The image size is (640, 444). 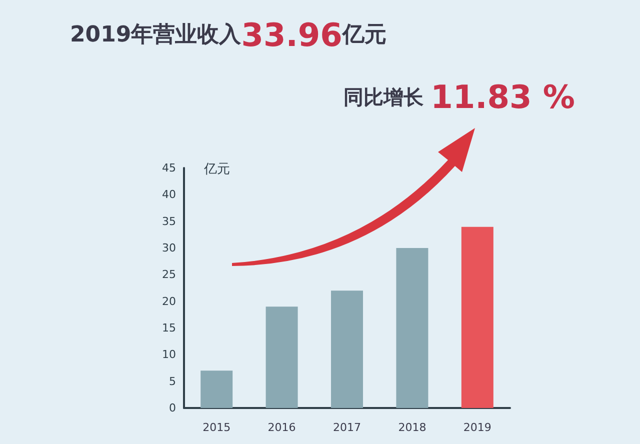 I want to click on chart-subtitle: 同比增长 11.83 %, so click(x=459, y=97).